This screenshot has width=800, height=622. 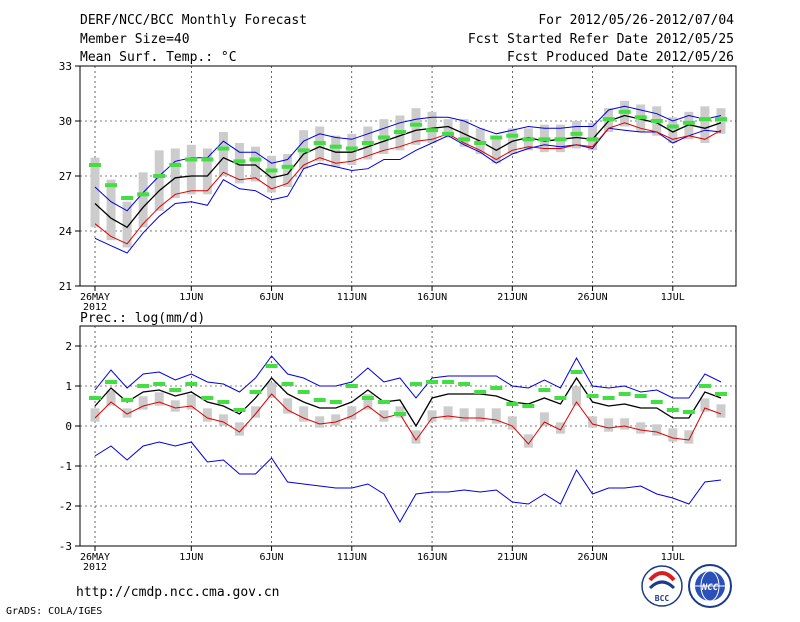 What do you see at coordinates (178, 592) in the screenshot?
I see `source-url: http://cmdp.ncc.cma.gov.cn` at bounding box center [178, 592].